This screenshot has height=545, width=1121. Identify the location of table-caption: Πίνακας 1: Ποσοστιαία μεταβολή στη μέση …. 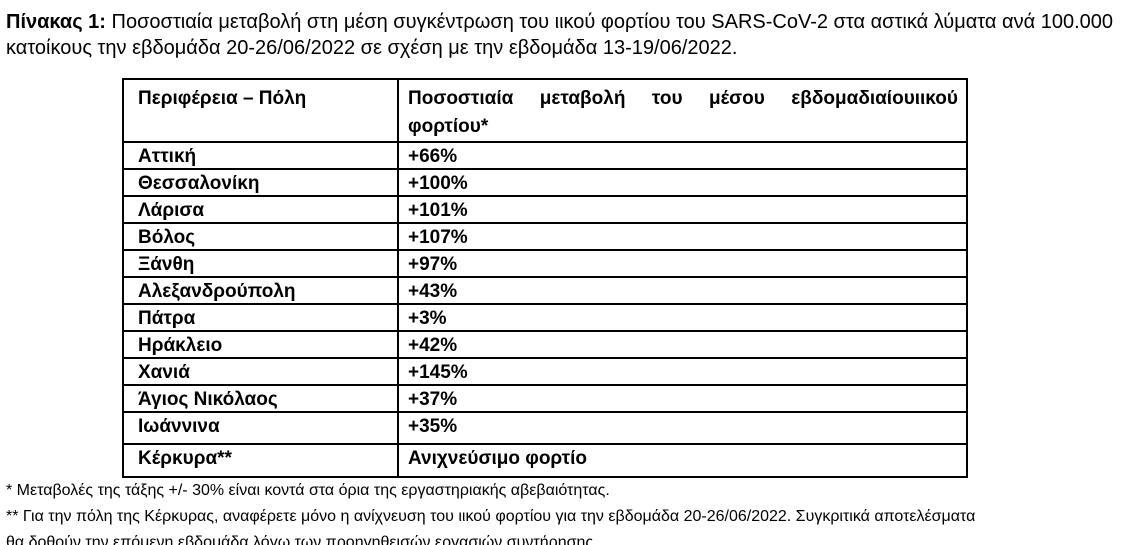
(559, 35).